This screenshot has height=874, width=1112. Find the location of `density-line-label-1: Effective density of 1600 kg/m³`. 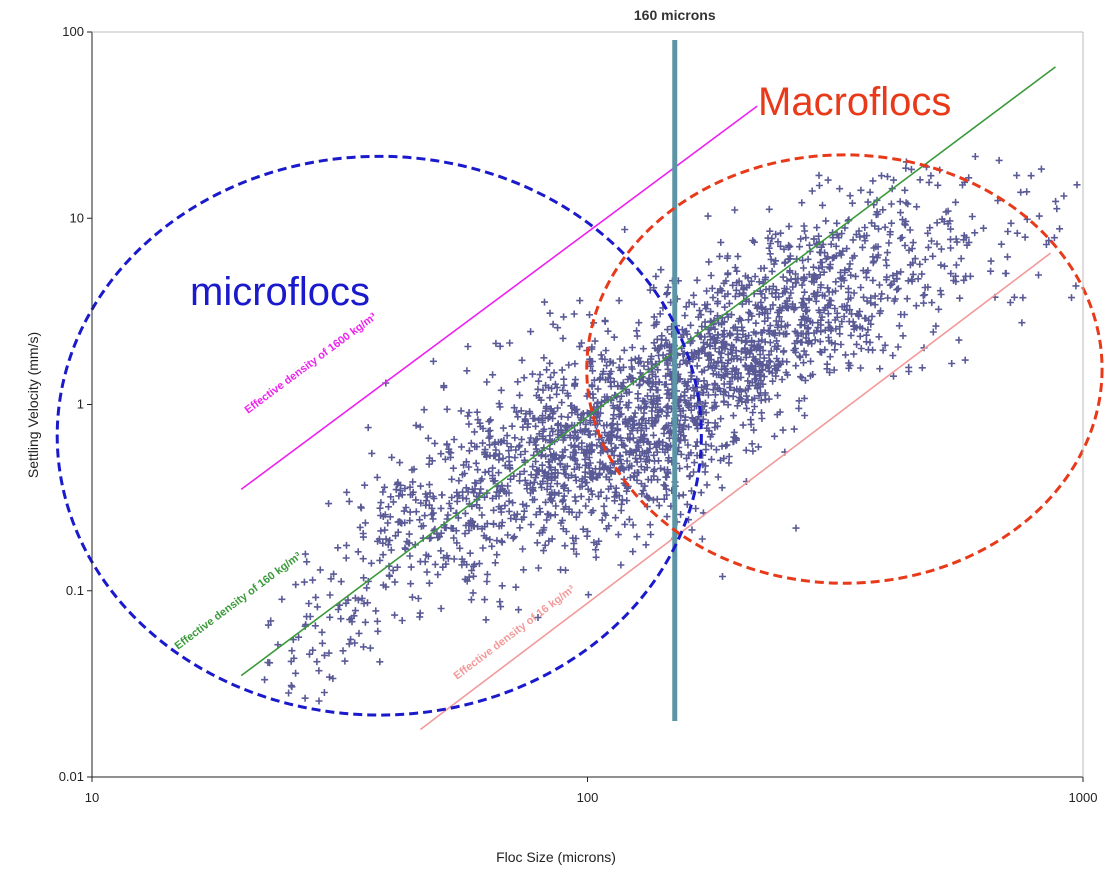

density-line-label-1: Effective density of 1600 kg/m³ is located at coordinates (311, 364).